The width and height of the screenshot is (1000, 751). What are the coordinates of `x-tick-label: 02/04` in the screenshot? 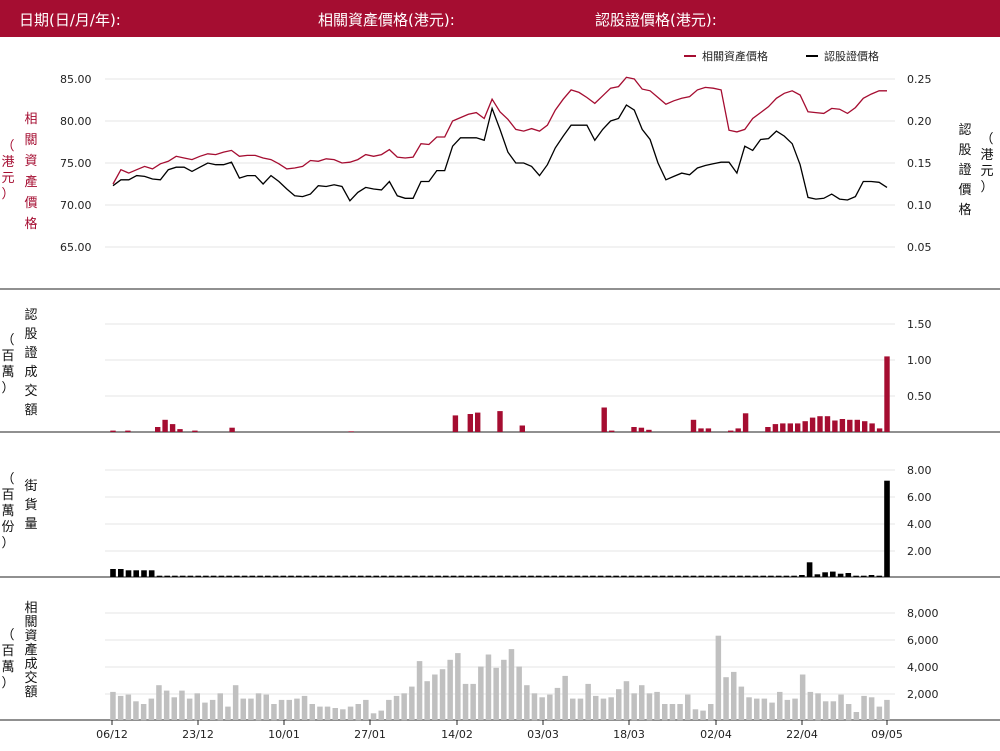 It's located at (716, 734).